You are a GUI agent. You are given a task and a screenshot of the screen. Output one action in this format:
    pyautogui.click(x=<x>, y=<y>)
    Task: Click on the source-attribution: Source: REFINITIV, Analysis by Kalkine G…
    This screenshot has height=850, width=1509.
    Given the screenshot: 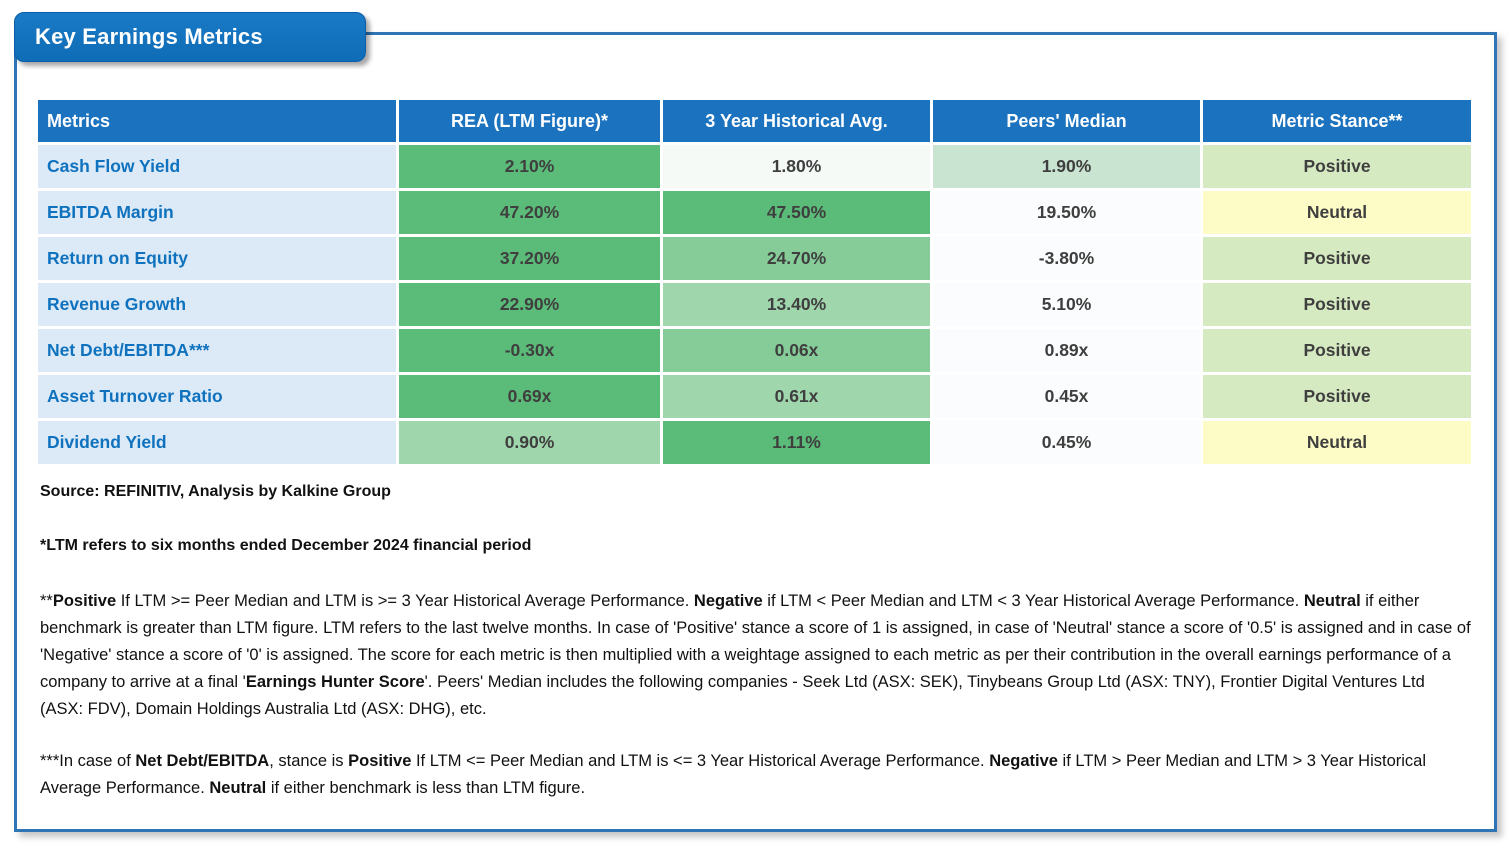 What is the action you would take?
    pyautogui.click(x=215, y=491)
    